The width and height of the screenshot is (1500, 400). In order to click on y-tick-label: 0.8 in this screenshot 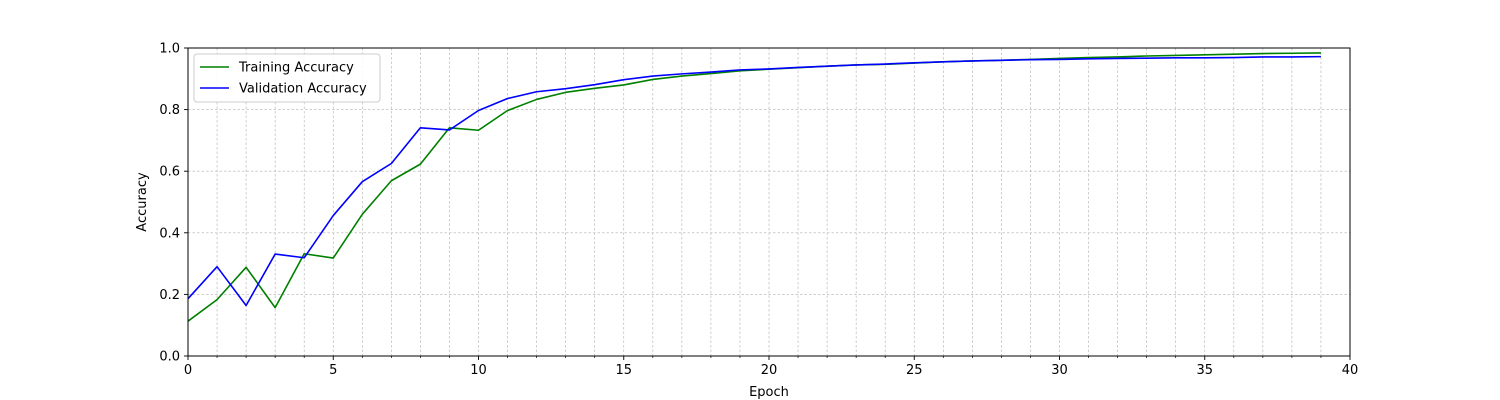, I will do `click(169, 110)`.